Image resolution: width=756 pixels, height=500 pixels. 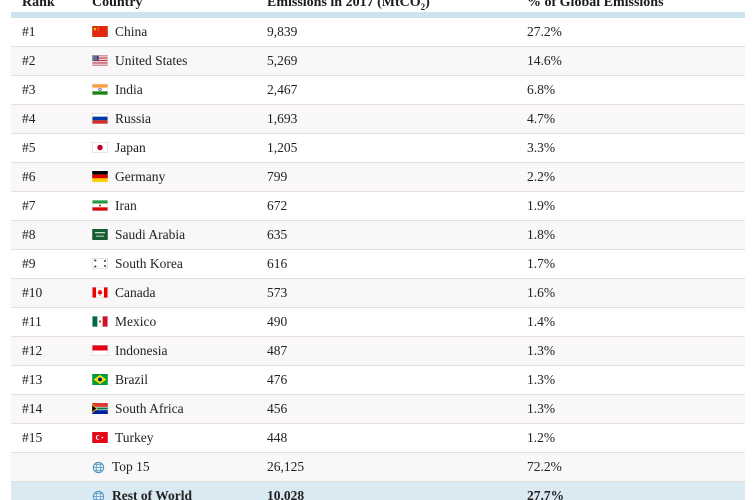 I want to click on country-cell: Iran, so click(x=168, y=206).